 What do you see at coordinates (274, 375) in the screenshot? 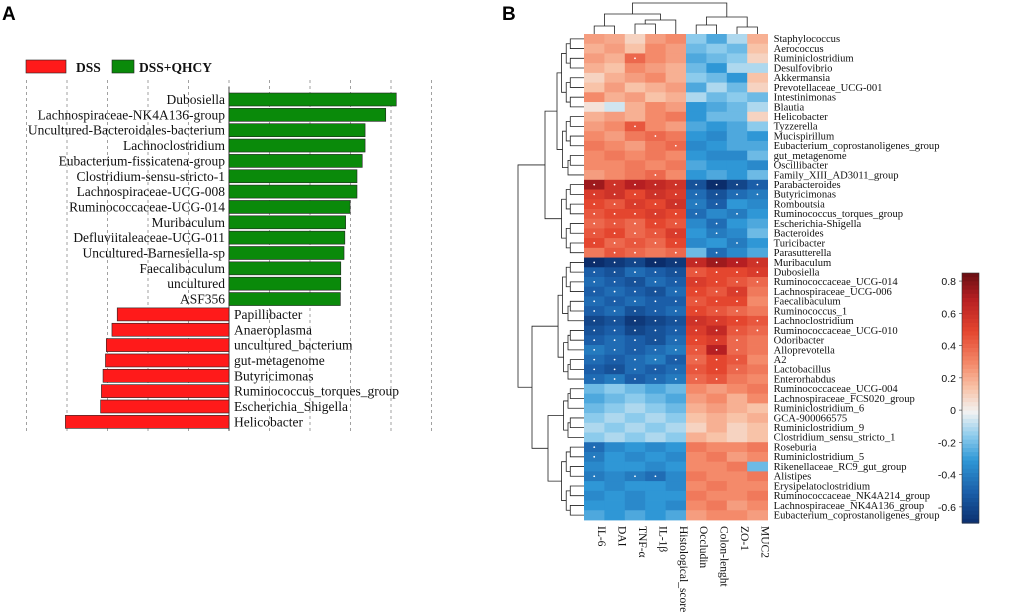
I see `lda-label: Butyricimonas` at bounding box center [274, 375].